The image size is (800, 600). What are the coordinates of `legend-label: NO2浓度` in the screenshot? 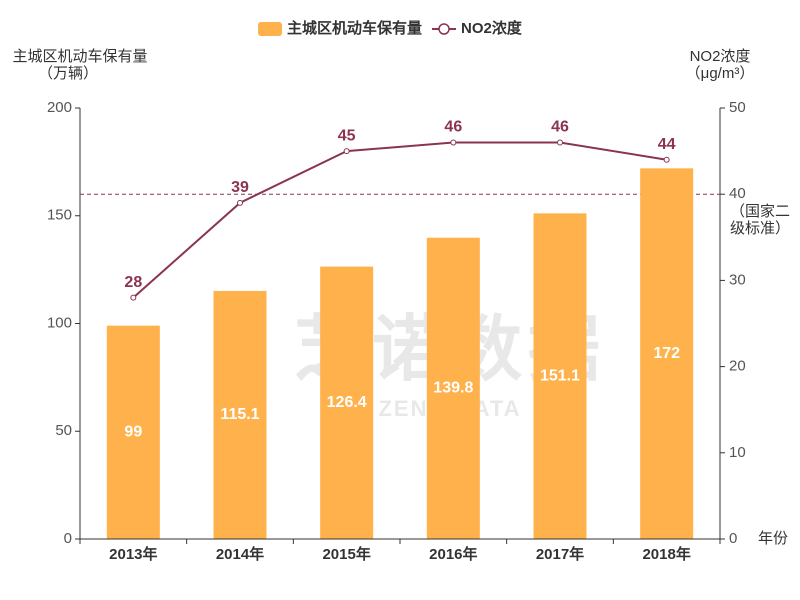 It's located at (492, 28).